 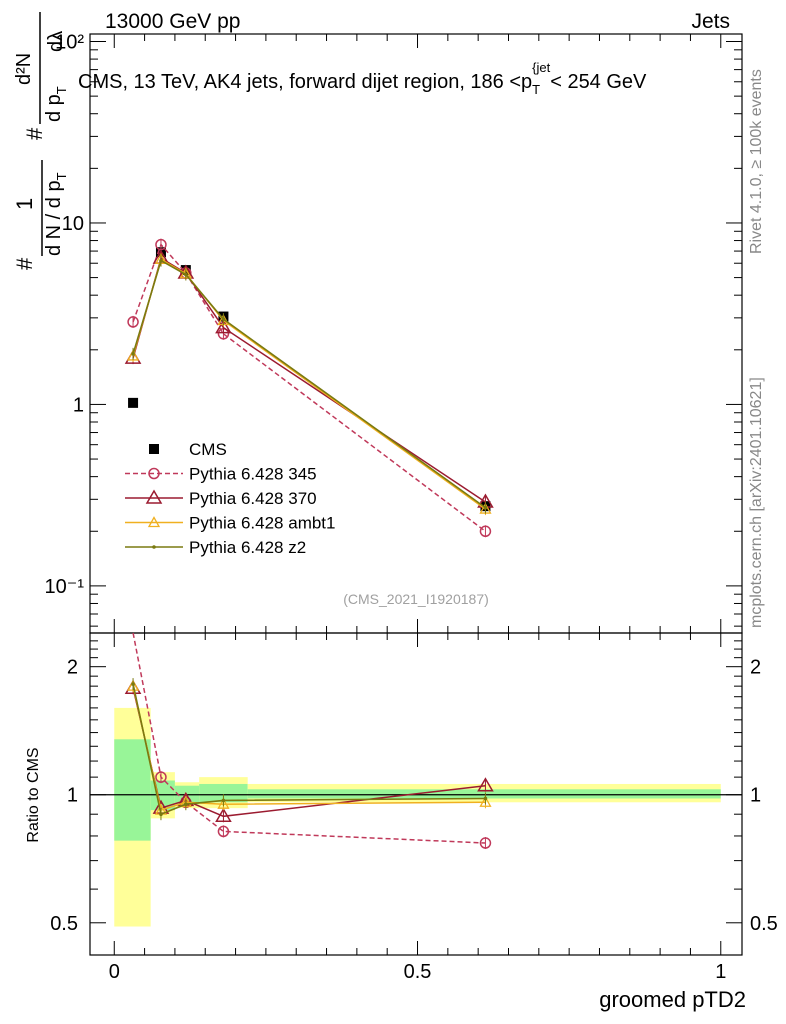 What do you see at coordinates (154, 473) in the screenshot?
I see `legend-marker-p345` at bounding box center [154, 473].